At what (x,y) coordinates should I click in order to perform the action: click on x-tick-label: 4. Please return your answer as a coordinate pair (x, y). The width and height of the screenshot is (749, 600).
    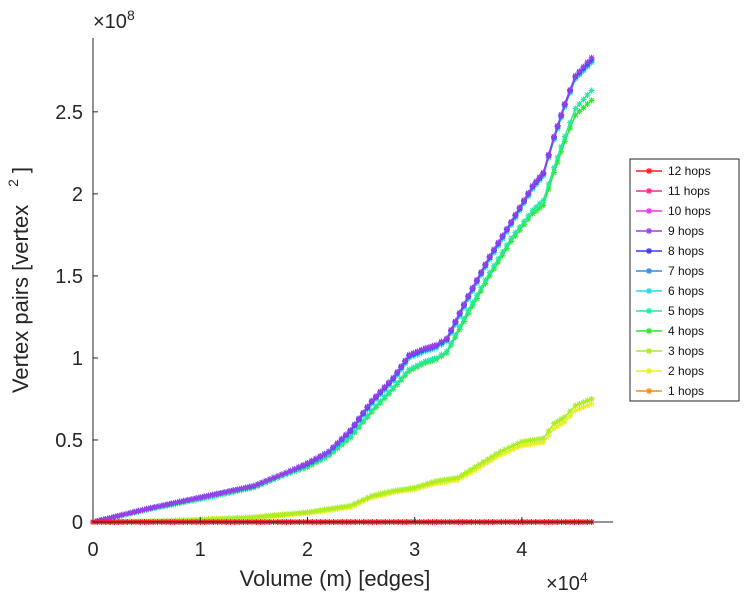
    Looking at the image, I should click on (521, 550).